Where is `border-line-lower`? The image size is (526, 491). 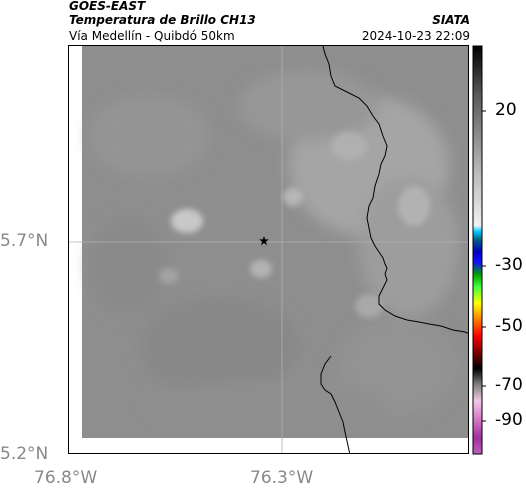
border-line-lower is located at coordinates (335, 404).